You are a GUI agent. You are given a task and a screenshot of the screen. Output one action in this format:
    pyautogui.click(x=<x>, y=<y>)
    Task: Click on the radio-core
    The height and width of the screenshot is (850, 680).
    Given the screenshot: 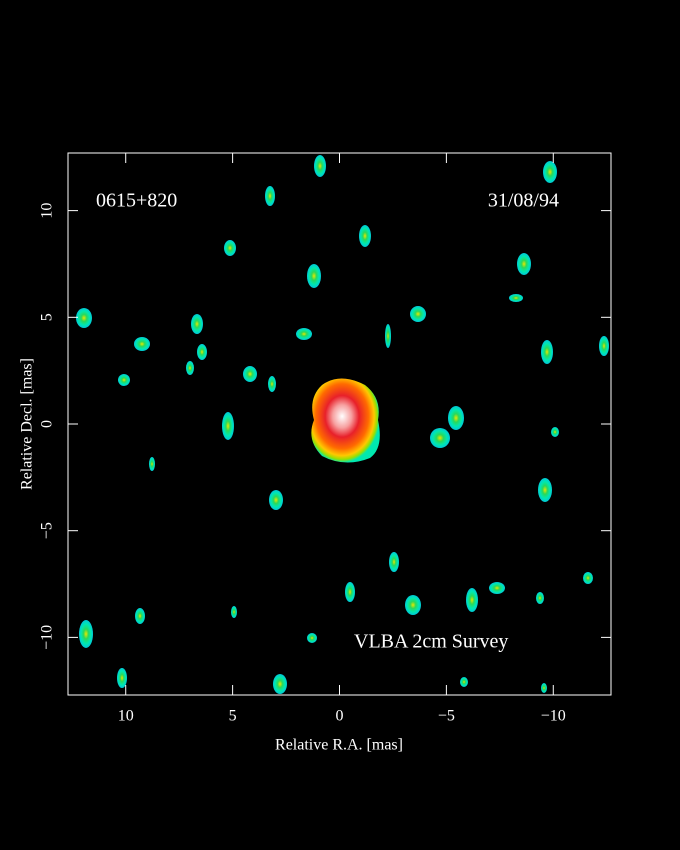 What is the action you would take?
    pyautogui.click(x=345, y=420)
    